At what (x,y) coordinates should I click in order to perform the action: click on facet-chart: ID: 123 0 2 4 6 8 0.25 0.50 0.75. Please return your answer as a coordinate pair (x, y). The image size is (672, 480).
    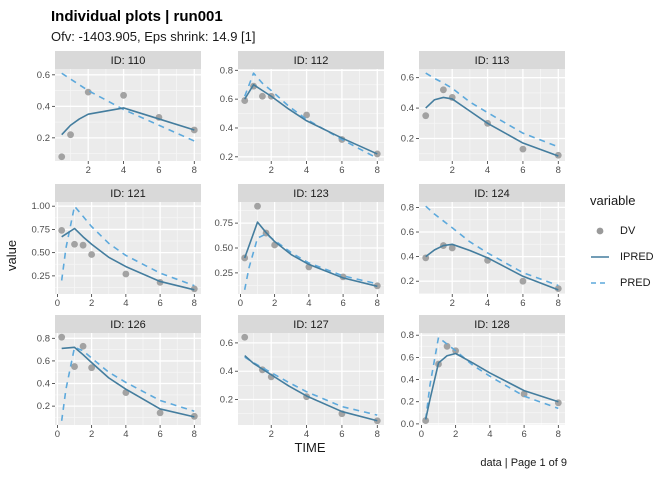
    Looking at the image, I should click on (299, 246).